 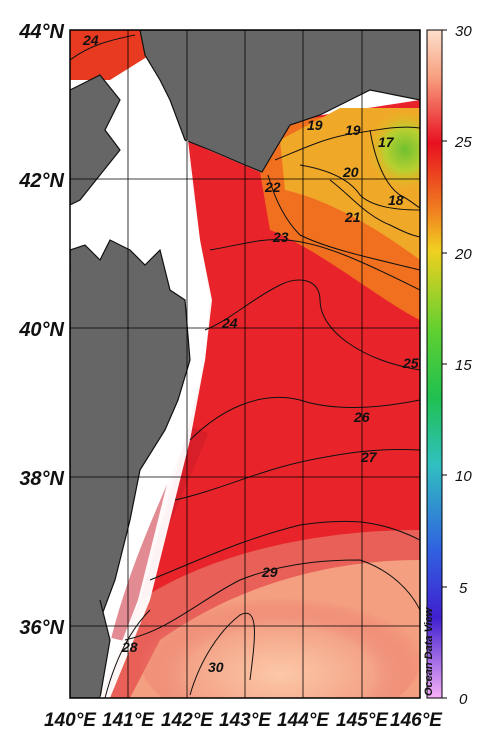 I want to click on lon-label-144e: 144°E, so click(x=303, y=720).